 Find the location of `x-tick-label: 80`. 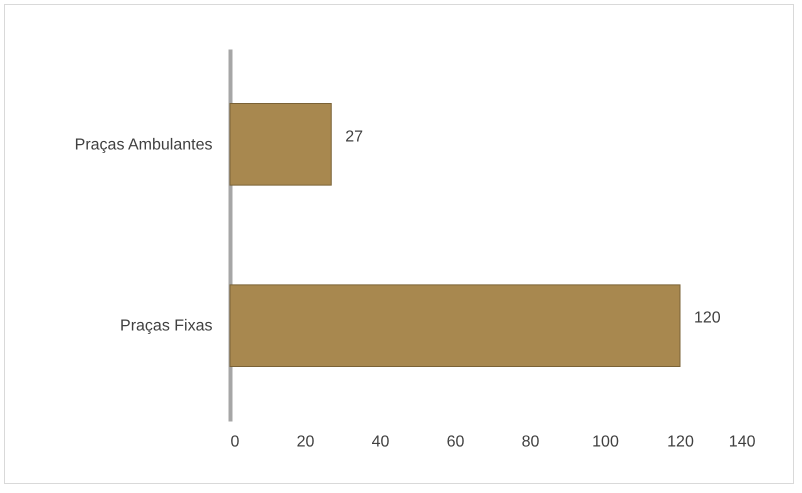

x-tick-label: 80 is located at coordinates (531, 442).